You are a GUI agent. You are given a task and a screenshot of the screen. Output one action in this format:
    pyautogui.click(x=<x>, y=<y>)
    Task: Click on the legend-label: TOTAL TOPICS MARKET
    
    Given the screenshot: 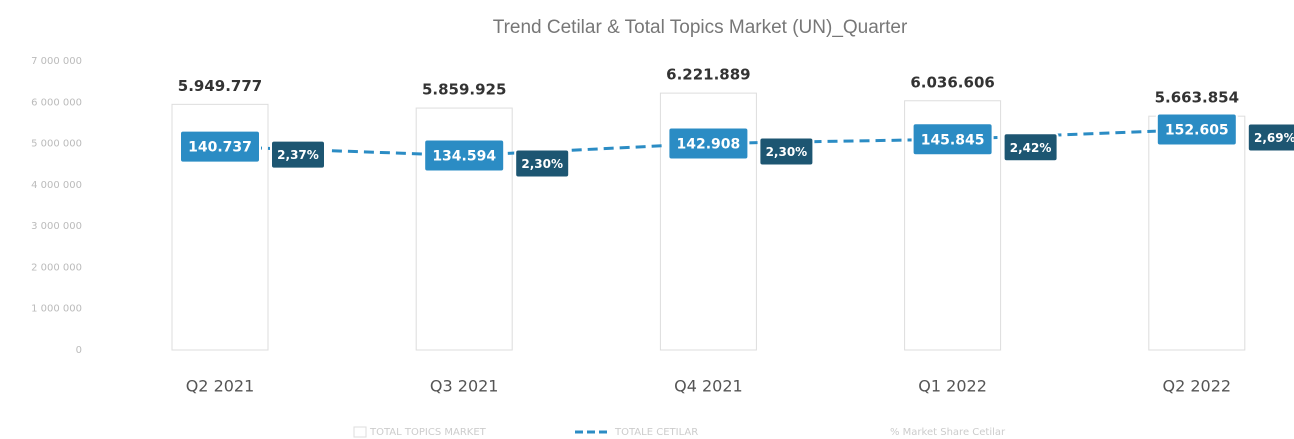 What is the action you would take?
    pyautogui.click(x=428, y=432)
    